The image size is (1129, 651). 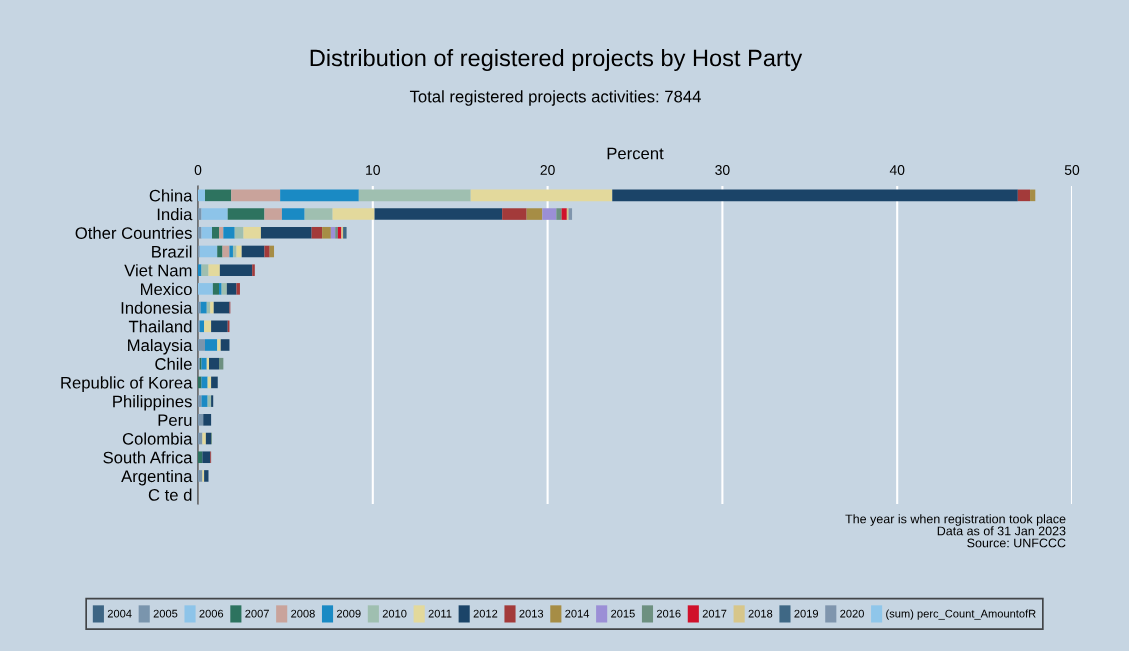 I want to click on x-tick-label: 40, so click(x=897, y=170).